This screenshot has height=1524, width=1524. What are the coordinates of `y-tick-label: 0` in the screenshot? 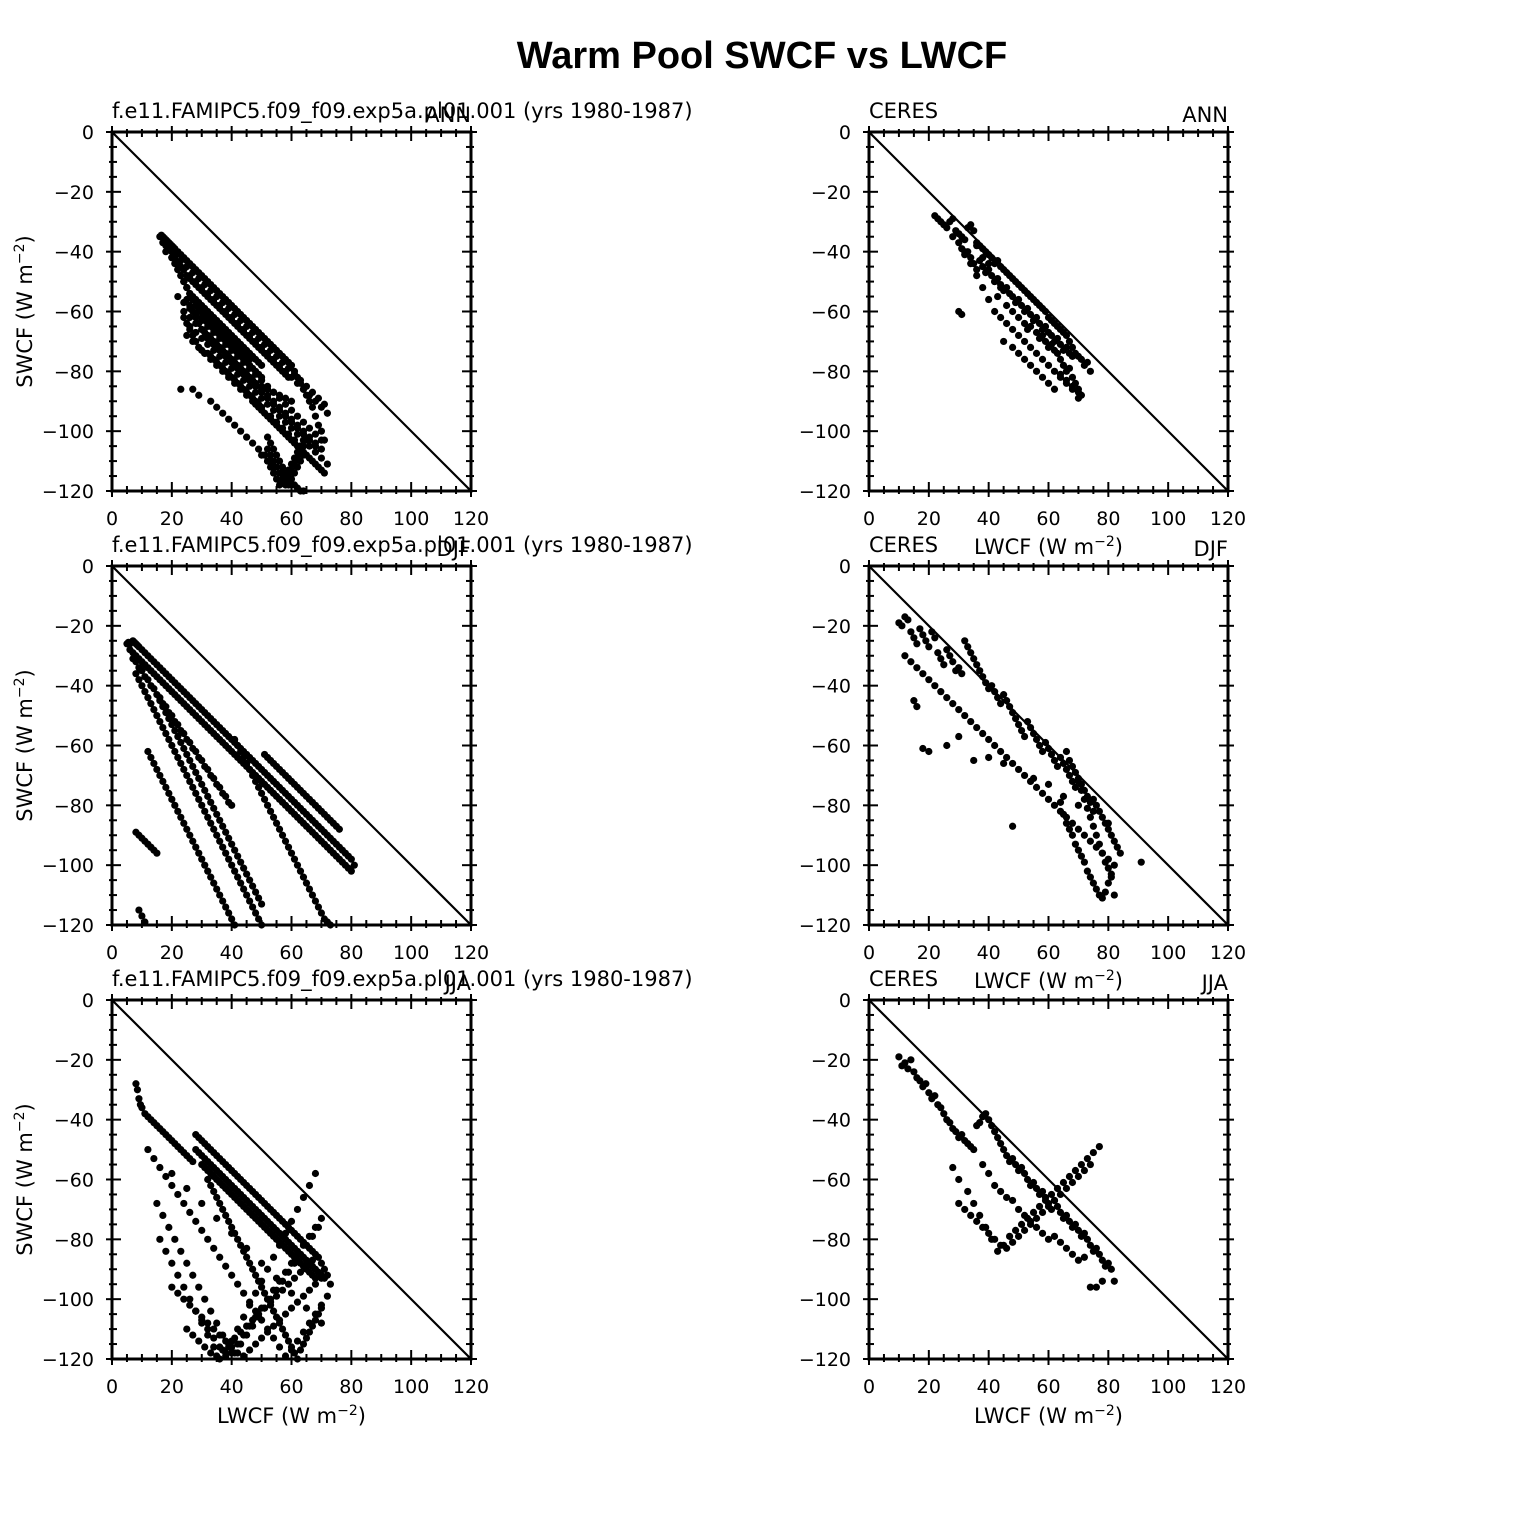 It's located at (88, 567).